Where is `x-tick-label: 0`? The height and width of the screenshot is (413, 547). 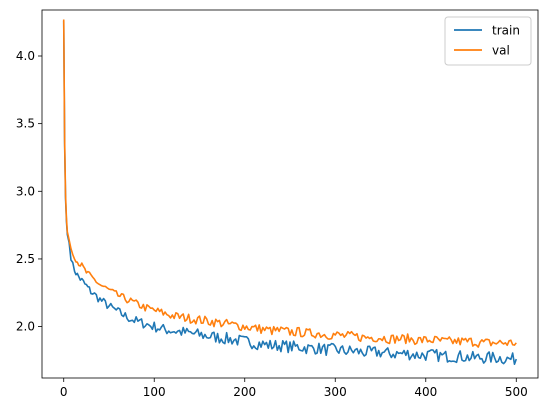 x-tick-label: 0 is located at coordinates (64, 392).